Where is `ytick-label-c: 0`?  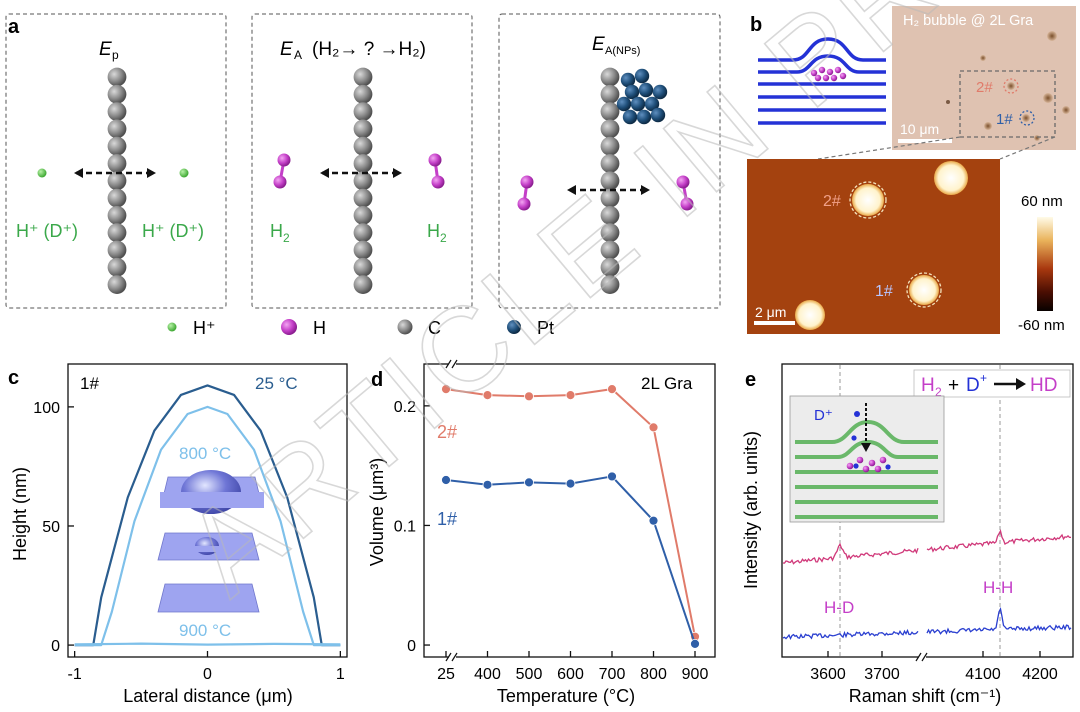
ytick-label-c: 0 is located at coordinates (55, 646).